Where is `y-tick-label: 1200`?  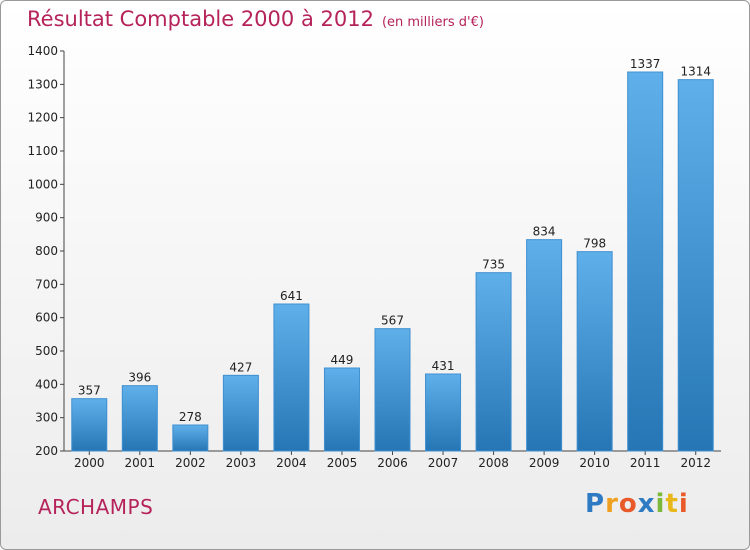
y-tick-label: 1200 is located at coordinates (42, 118).